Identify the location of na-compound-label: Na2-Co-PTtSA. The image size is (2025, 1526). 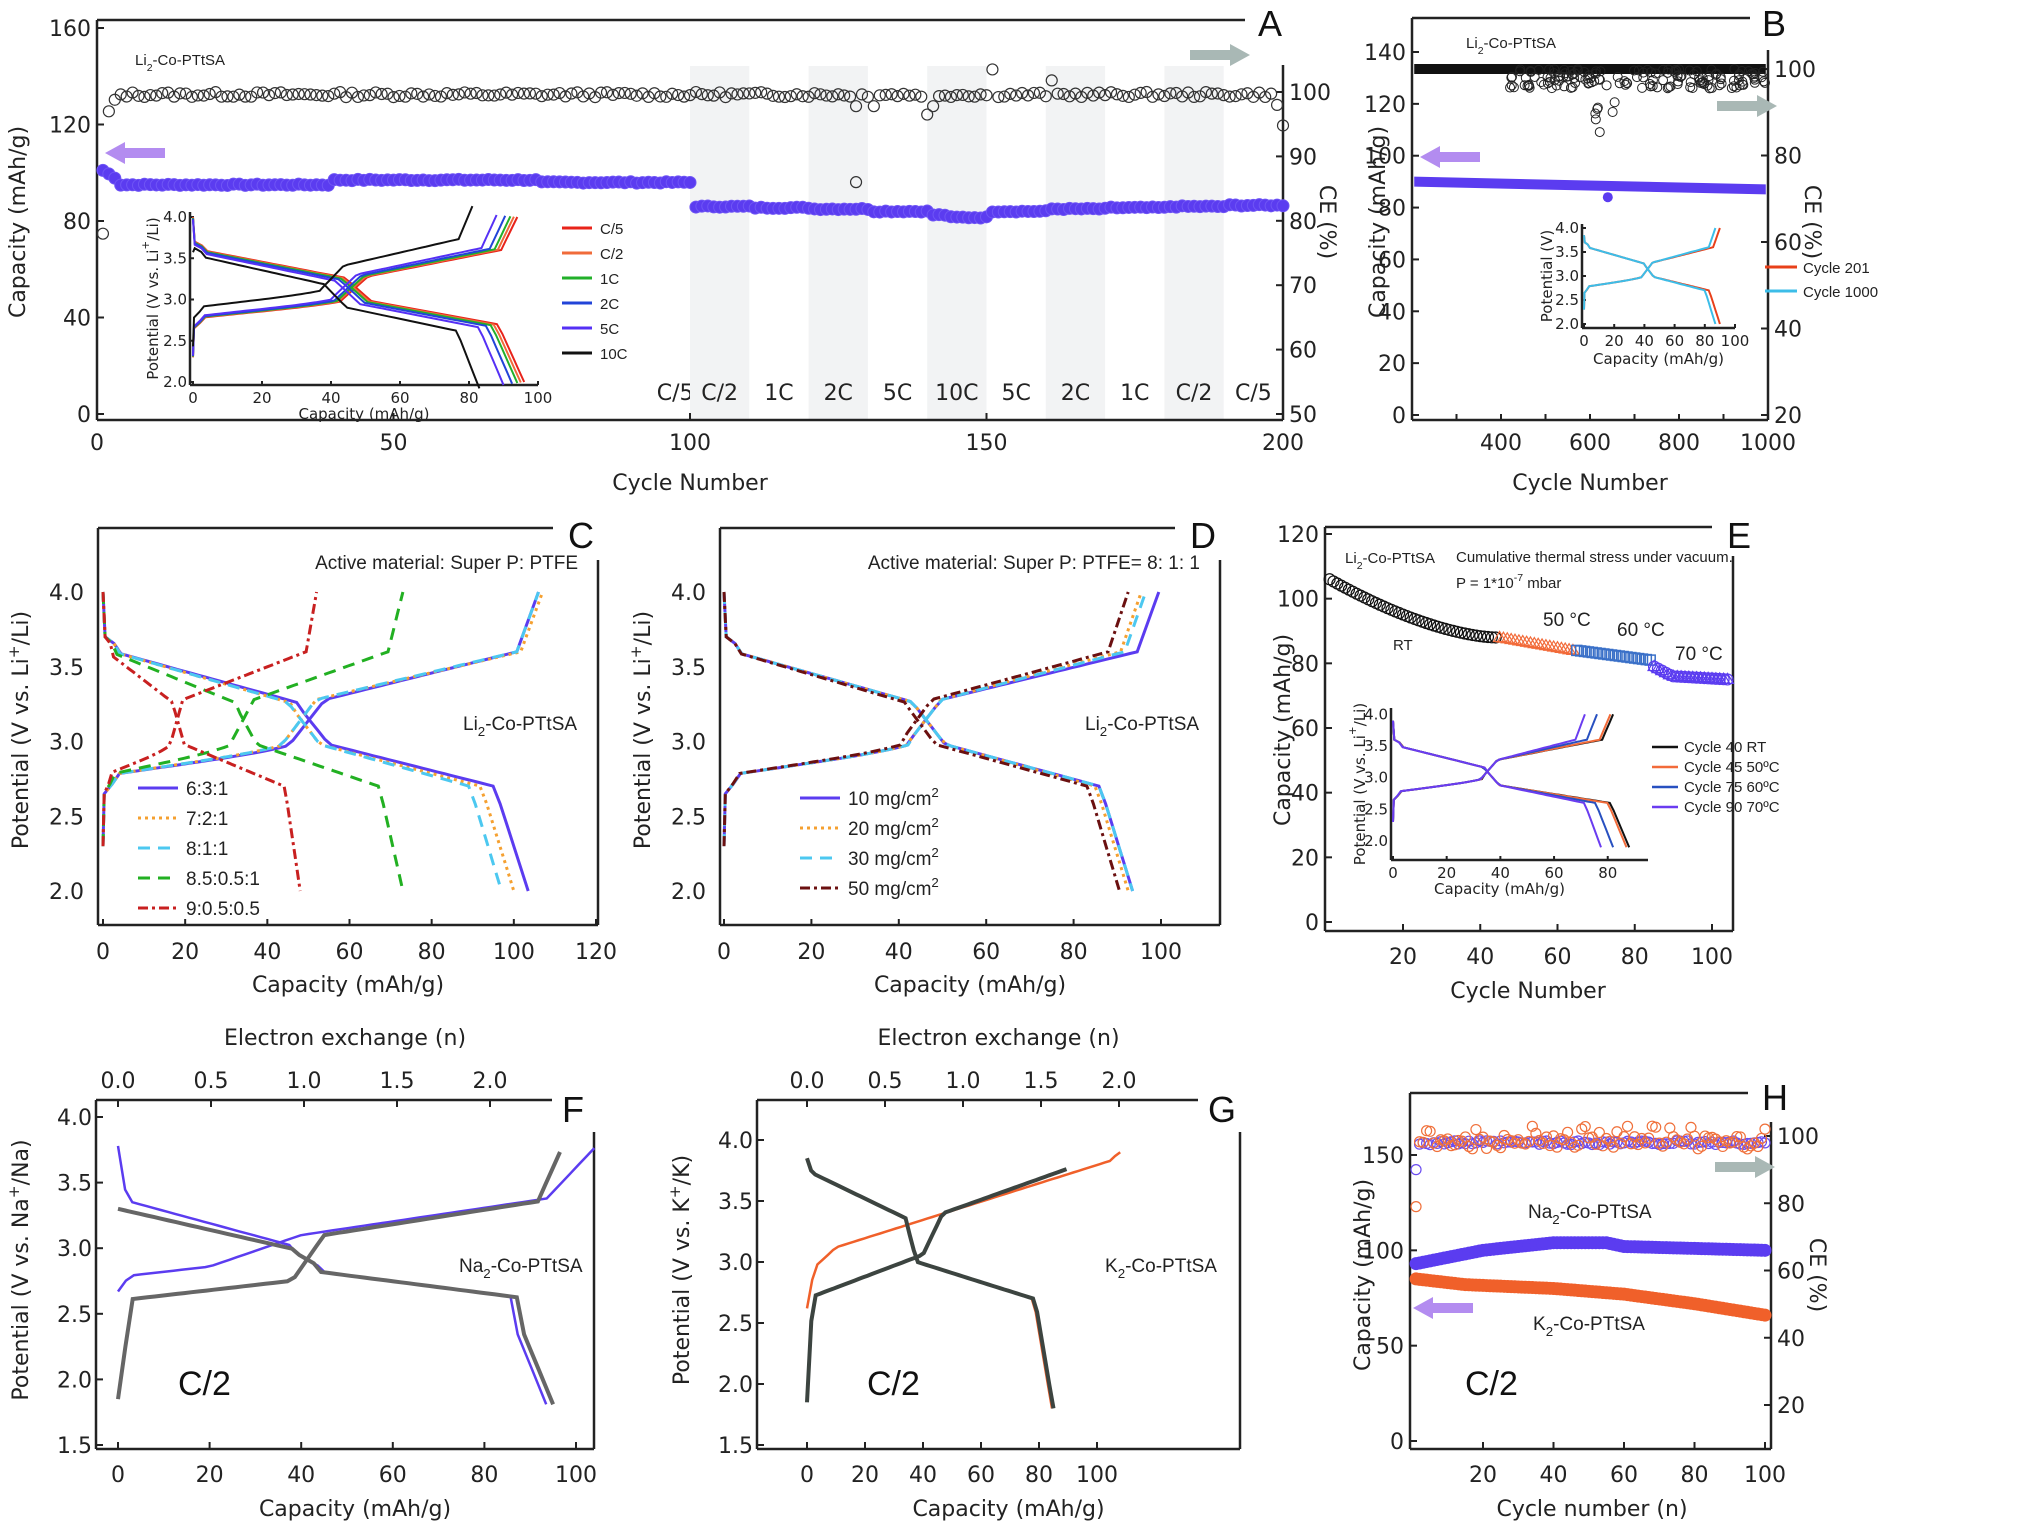
(1590, 1214).